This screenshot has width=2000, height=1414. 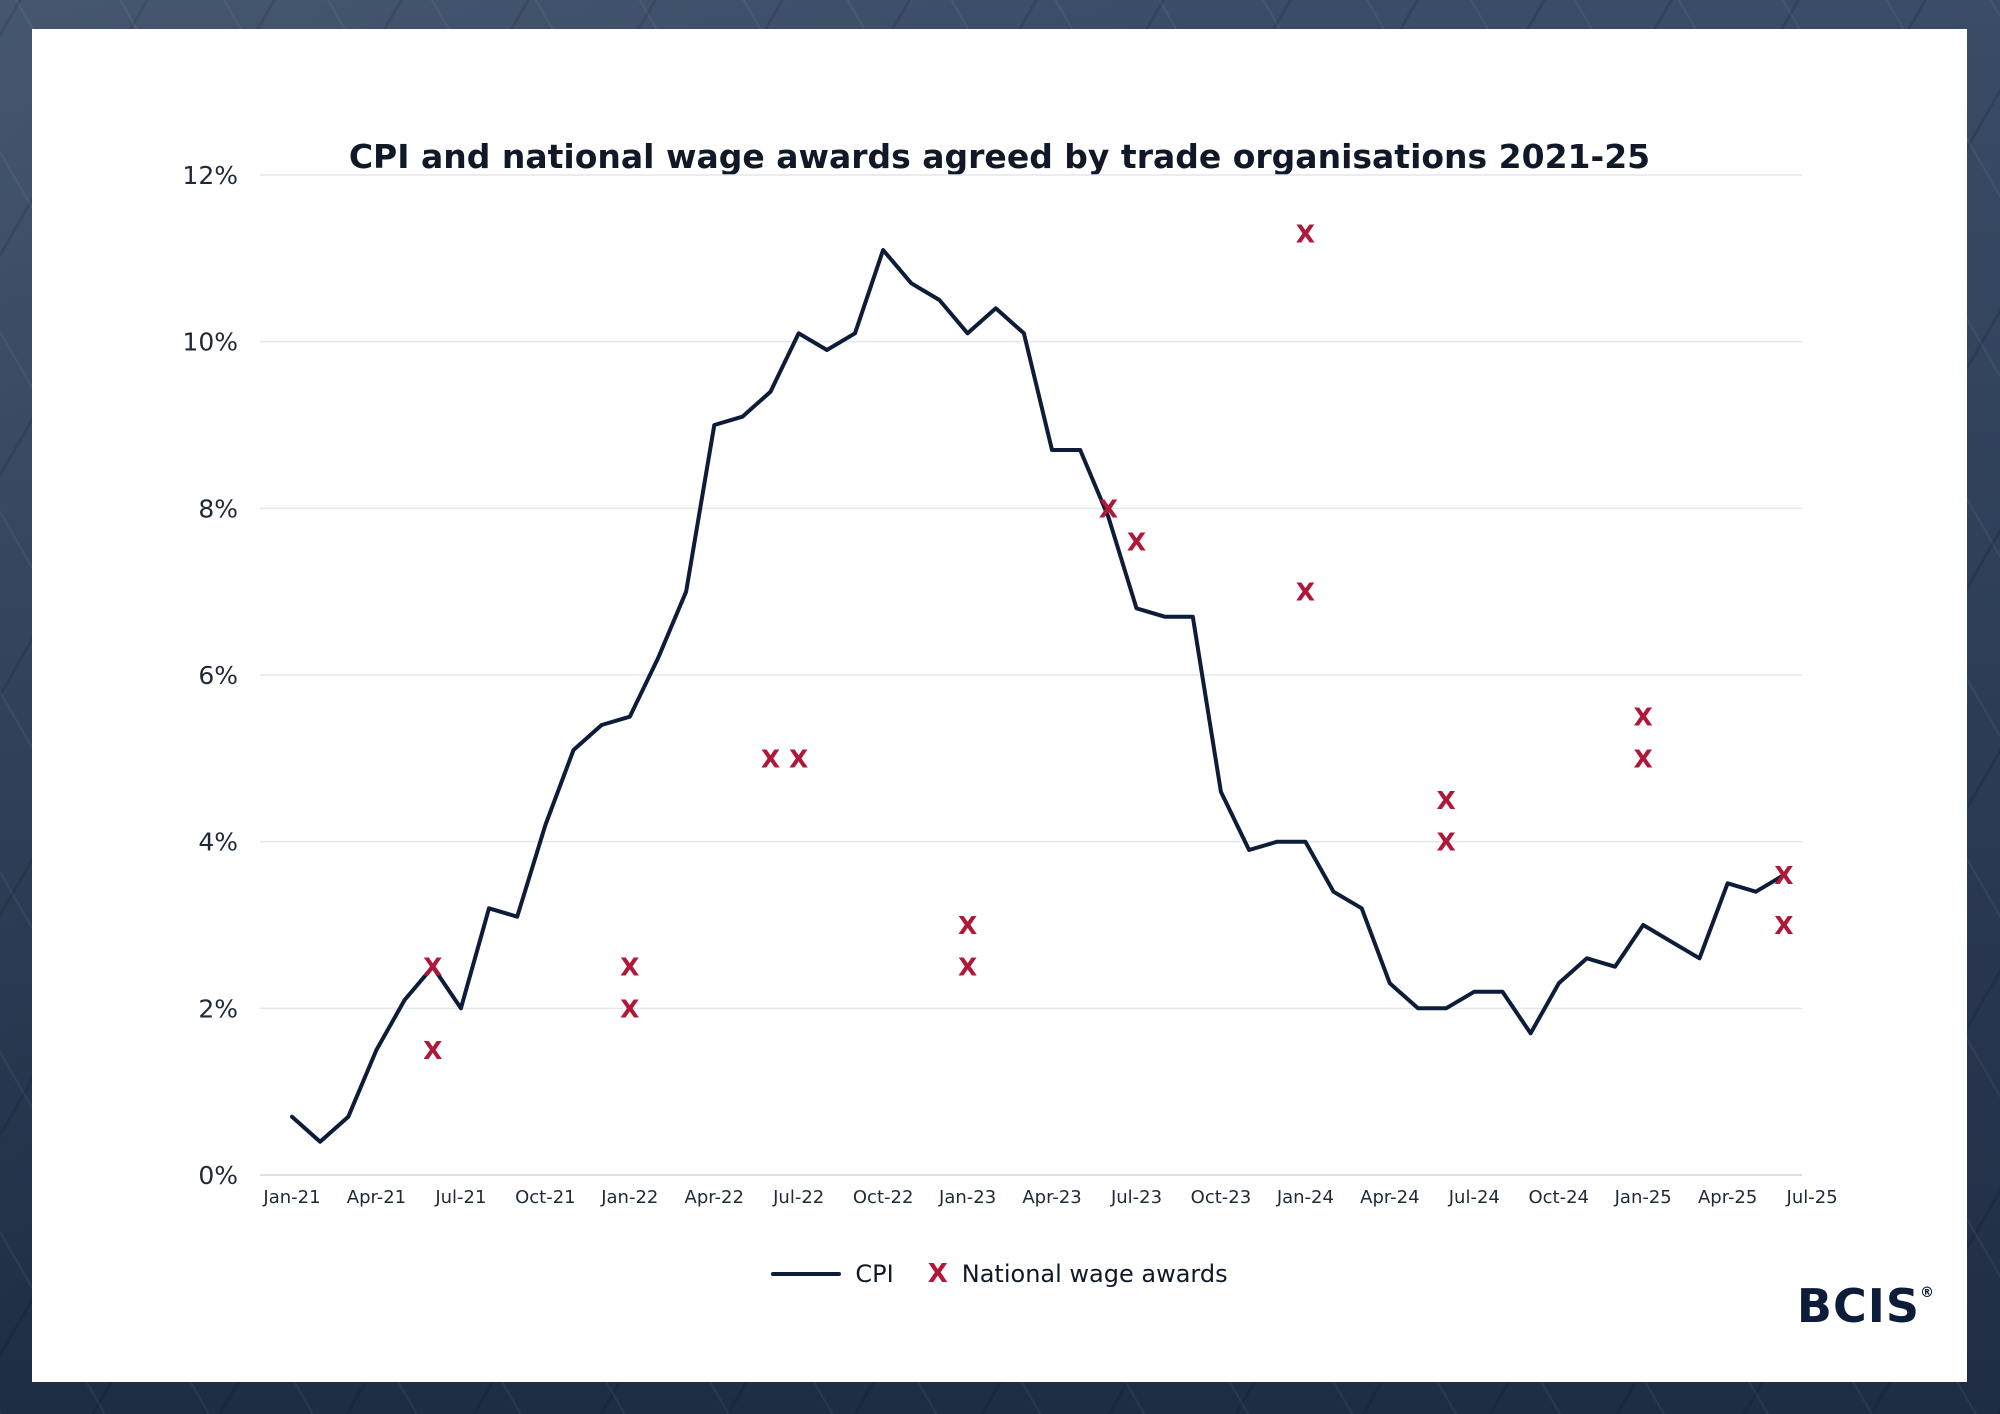 I want to click on legend-item-cpi: CPI, so click(x=832, y=1274).